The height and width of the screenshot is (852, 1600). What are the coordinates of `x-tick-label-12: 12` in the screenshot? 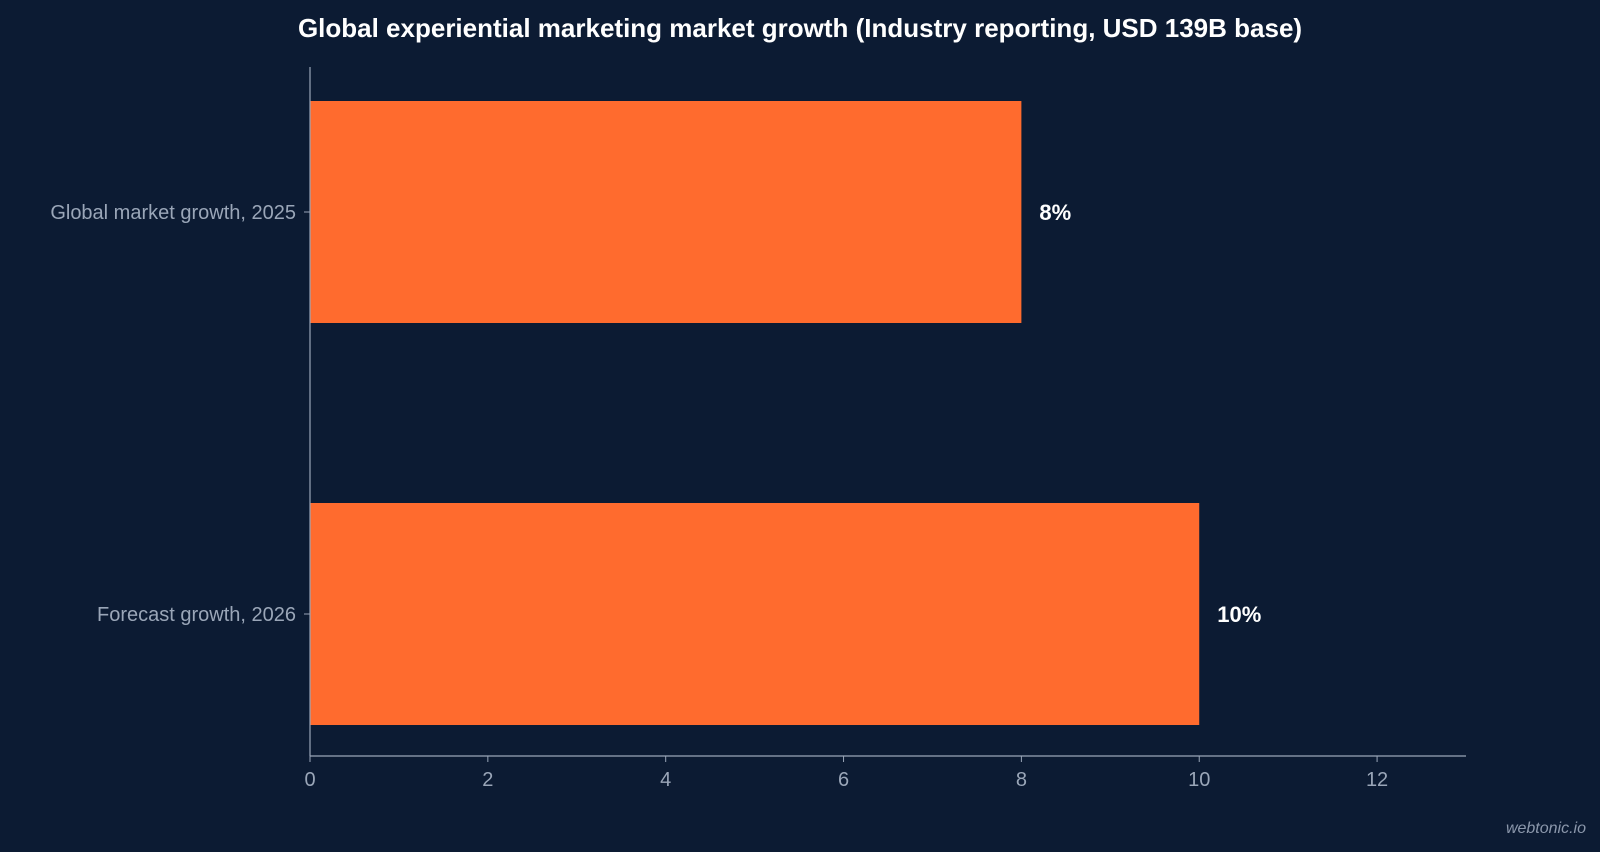 It's located at (1377, 780).